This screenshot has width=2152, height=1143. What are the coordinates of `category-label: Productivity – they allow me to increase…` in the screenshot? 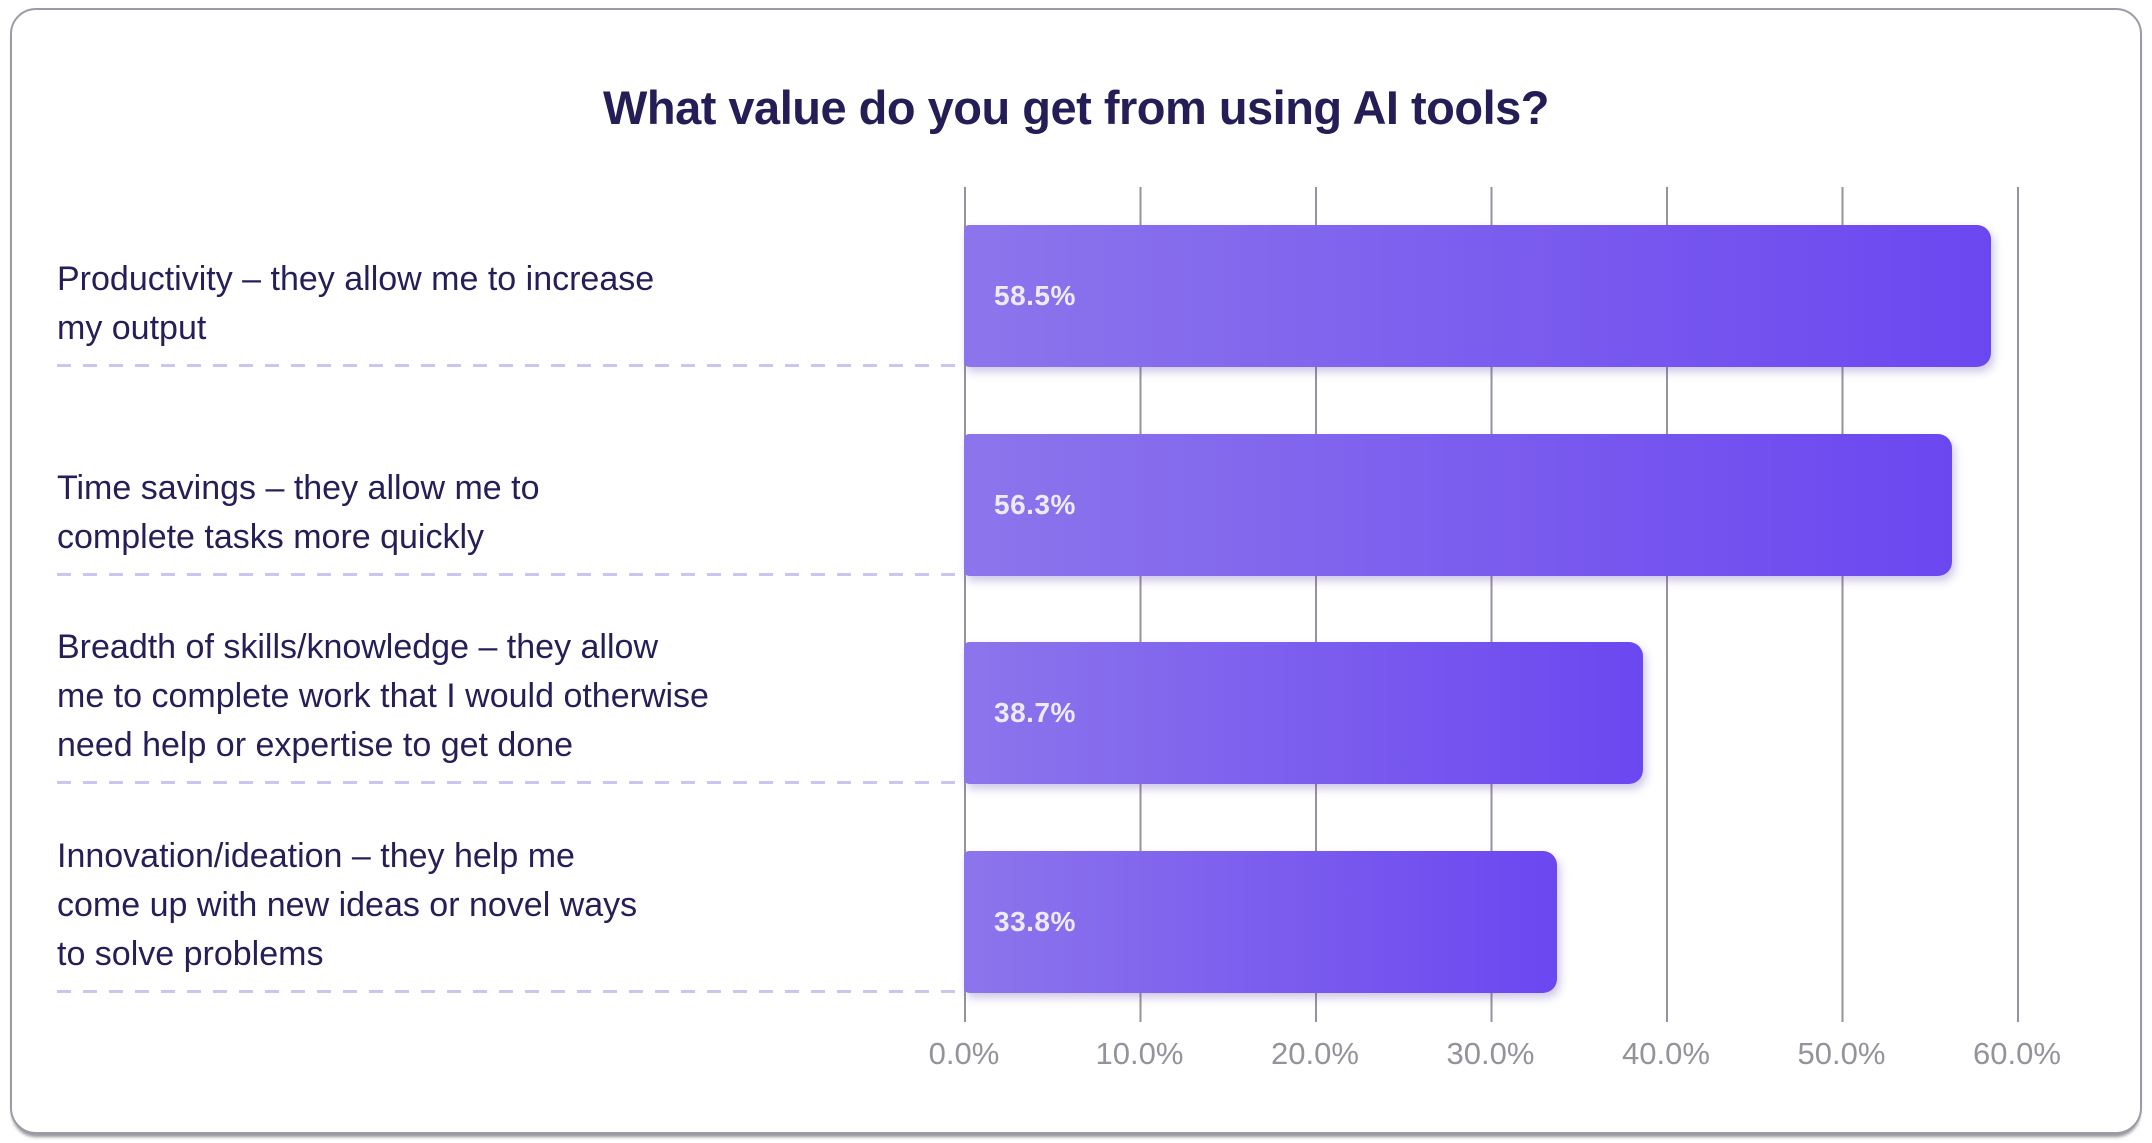 It's located at (510, 291).